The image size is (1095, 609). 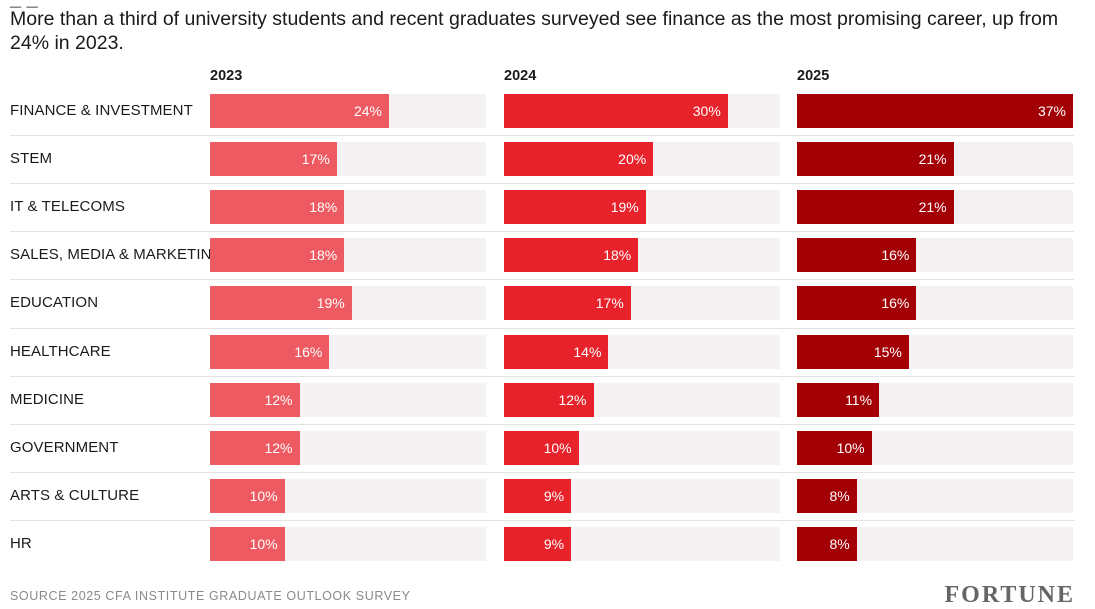 I want to click on bar-value-label: 9%, so click(x=554, y=543).